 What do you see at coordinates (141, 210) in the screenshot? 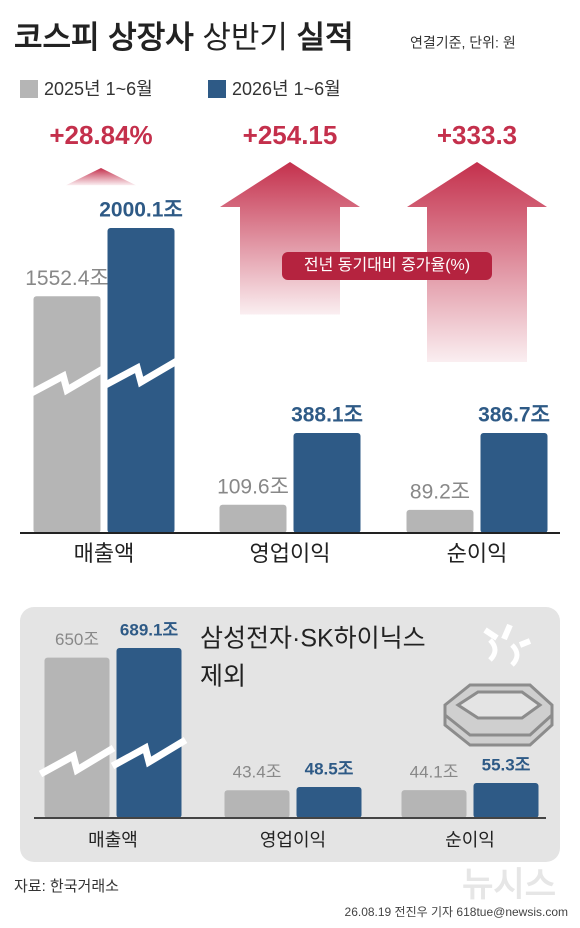
I see `value-label: 2000.1조` at bounding box center [141, 210].